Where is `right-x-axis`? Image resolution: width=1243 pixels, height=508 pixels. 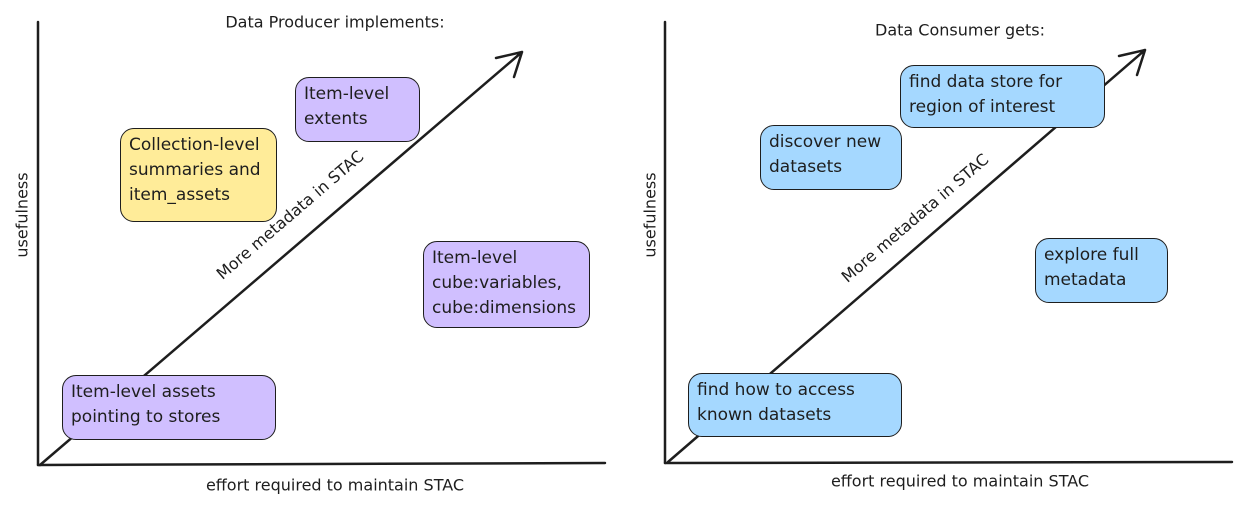 right-x-axis is located at coordinates (948, 462).